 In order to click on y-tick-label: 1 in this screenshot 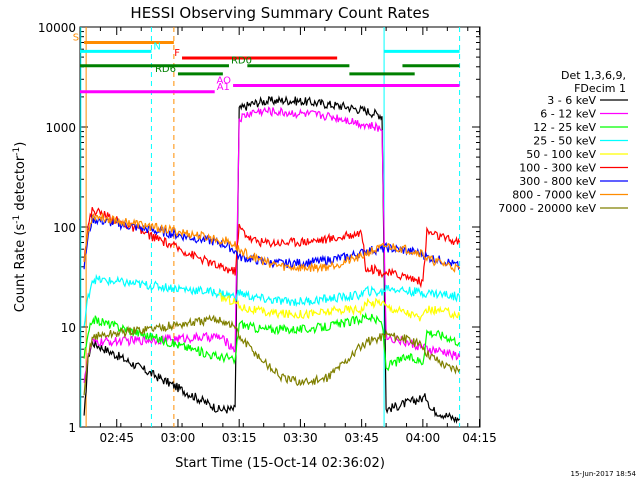, I will do `click(72, 428)`.